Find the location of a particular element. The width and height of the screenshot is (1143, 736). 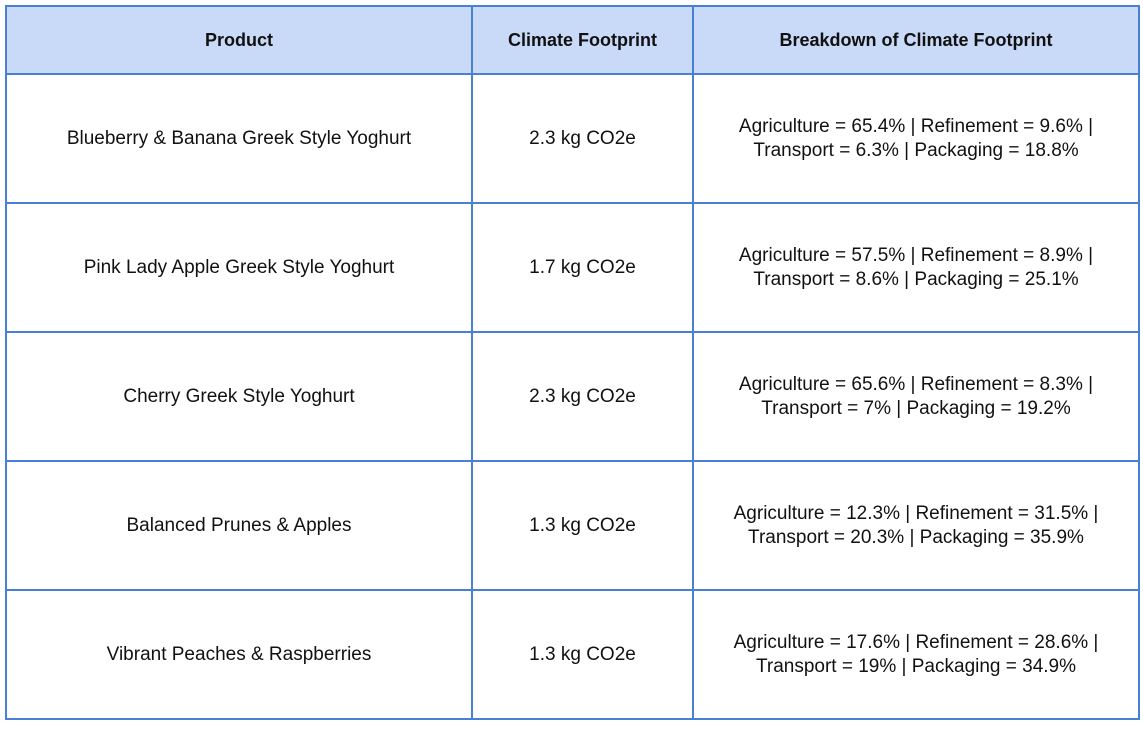

table-cell: 1.7 kg CO2e is located at coordinates (582, 267).